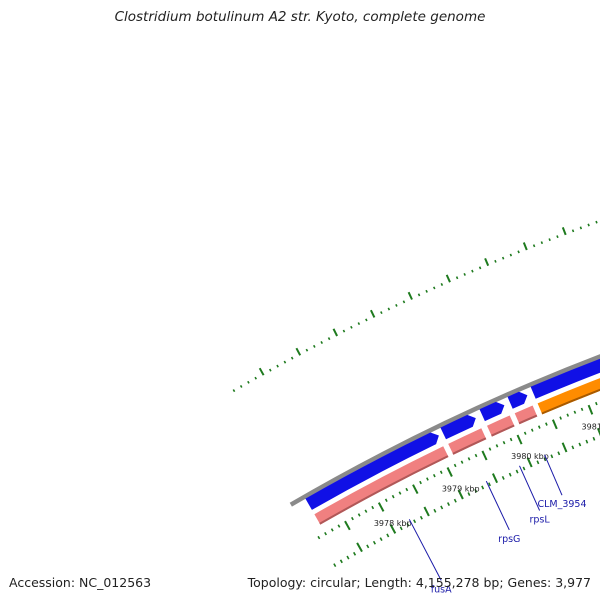 Image resolution: width=600 pixels, height=600 pixels. I want to click on gene-label-line-rpsg, so click(497, 505).